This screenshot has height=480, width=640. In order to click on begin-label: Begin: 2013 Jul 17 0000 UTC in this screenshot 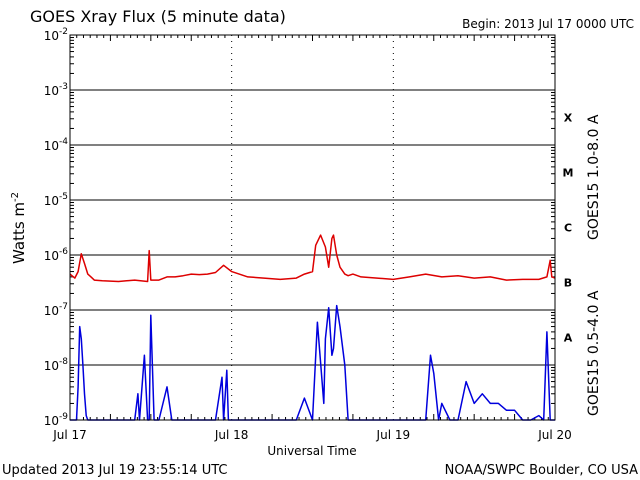, I will do `click(548, 24)`.